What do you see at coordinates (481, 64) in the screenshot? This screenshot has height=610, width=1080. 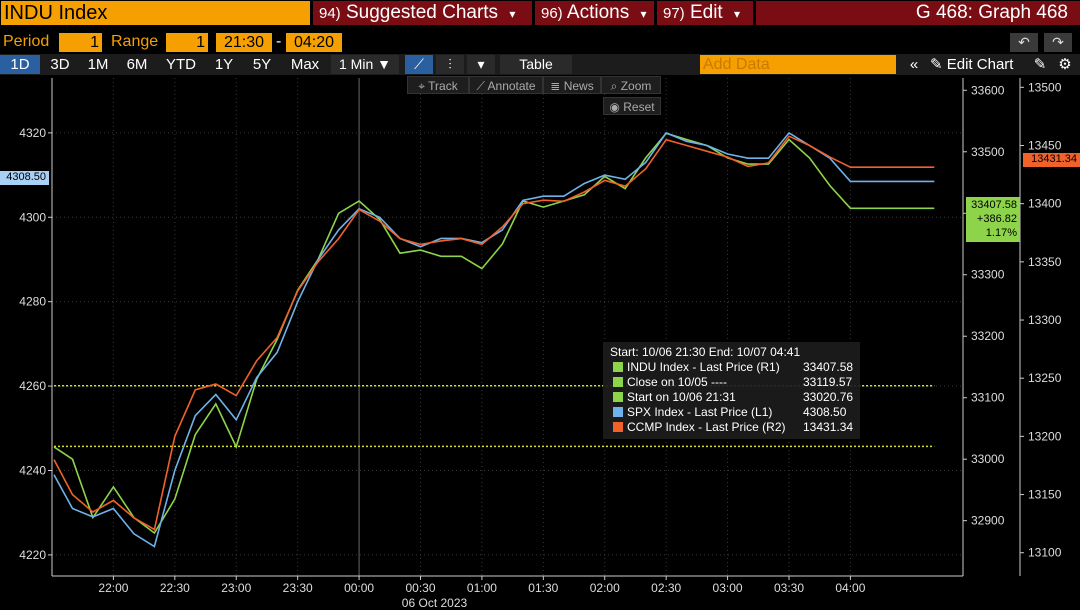 I see `chevron-down-icon: ▾` at bounding box center [481, 64].